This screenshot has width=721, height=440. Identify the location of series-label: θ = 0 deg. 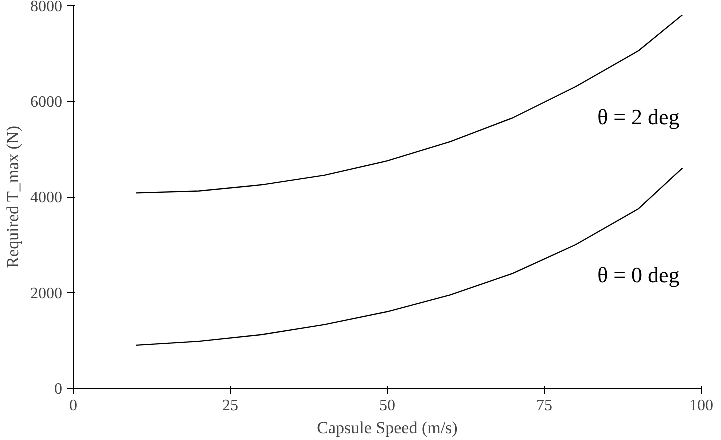
(639, 275).